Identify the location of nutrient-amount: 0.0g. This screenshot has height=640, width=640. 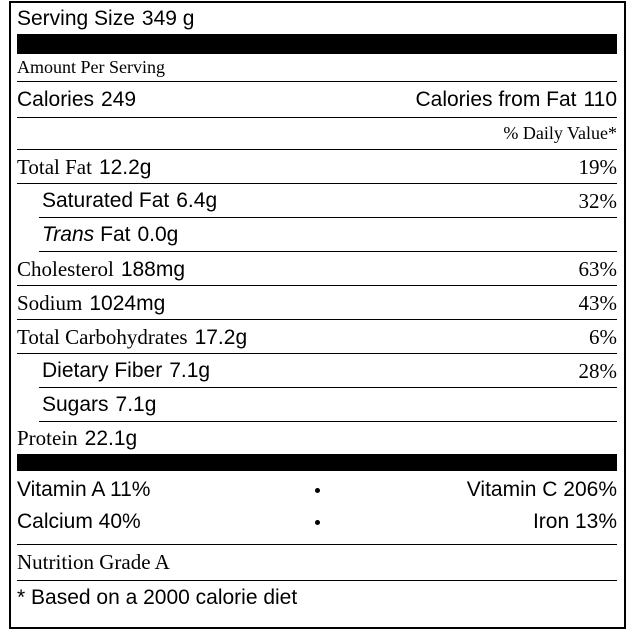
(158, 234).